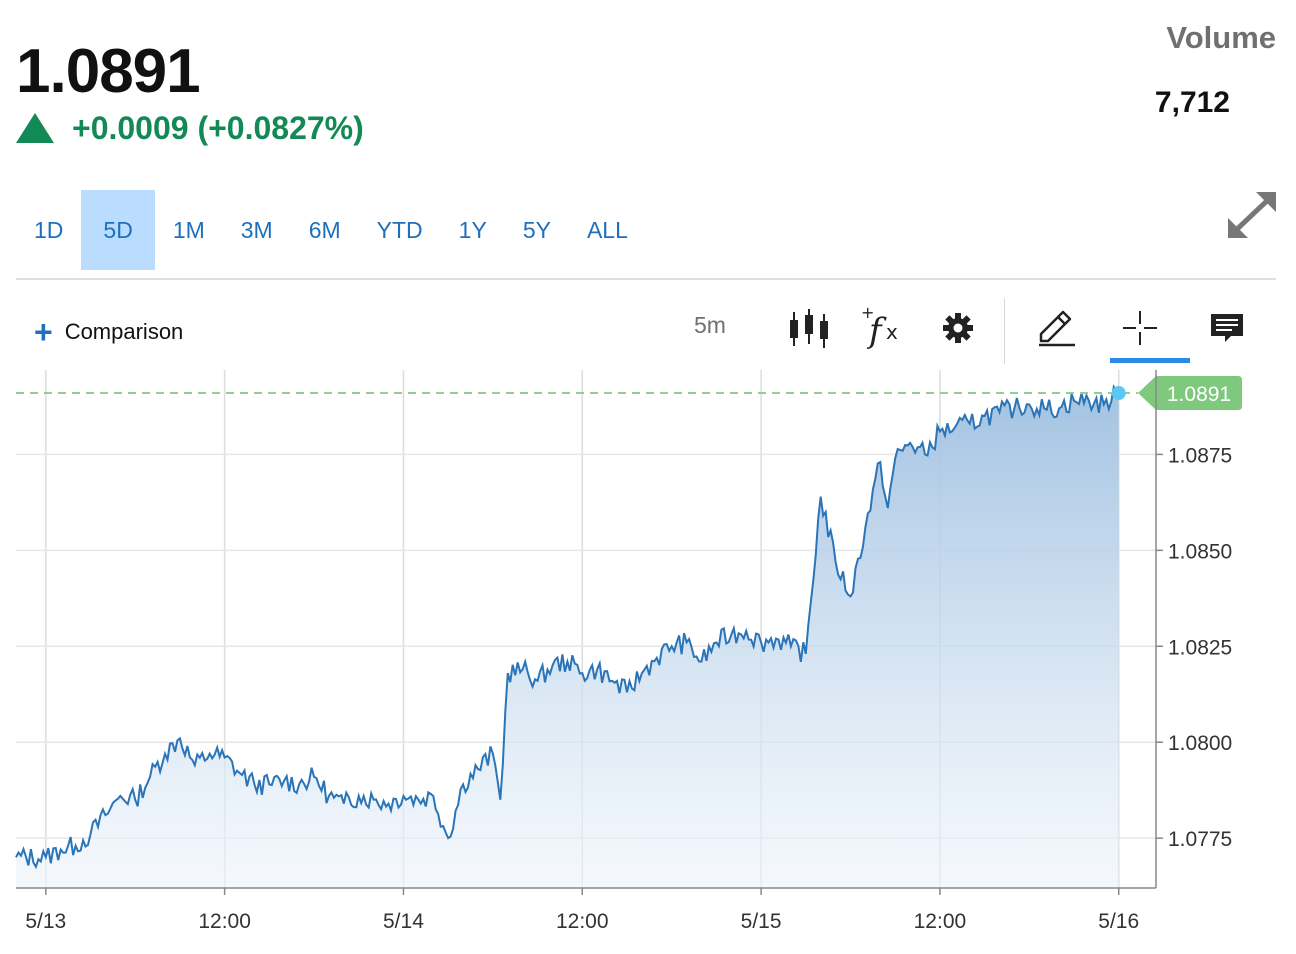 Image resolution: width=1296 pixels, height=954 pixels. Describe the element at coordinates (536, 229) in the screenshot. I see `range-tab-5y: 5Y` at that location.